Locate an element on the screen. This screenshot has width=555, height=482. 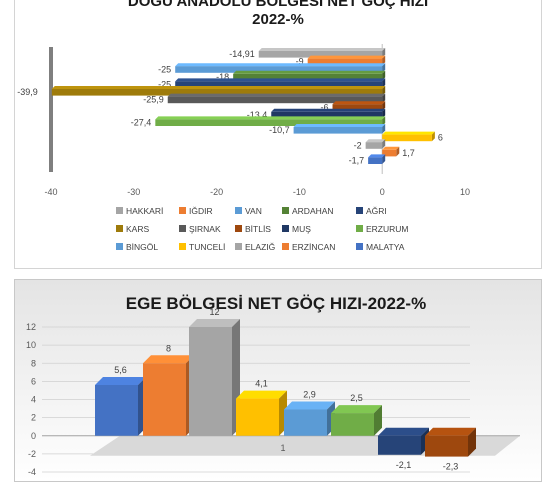
data-label: 2,5 is located at coordinates (356, 398).